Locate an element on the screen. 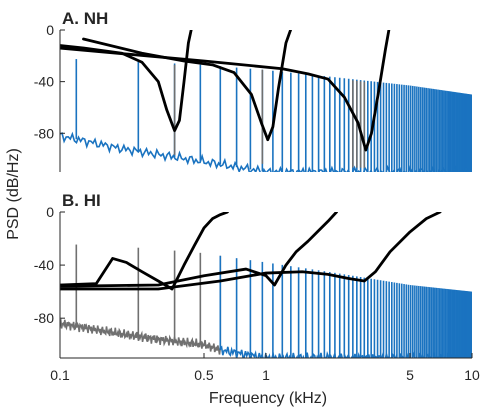 This screenshot has width=490, height=413. panel-b-y-ticks: 0 -40 -80 is located at coordinates (49, 265).